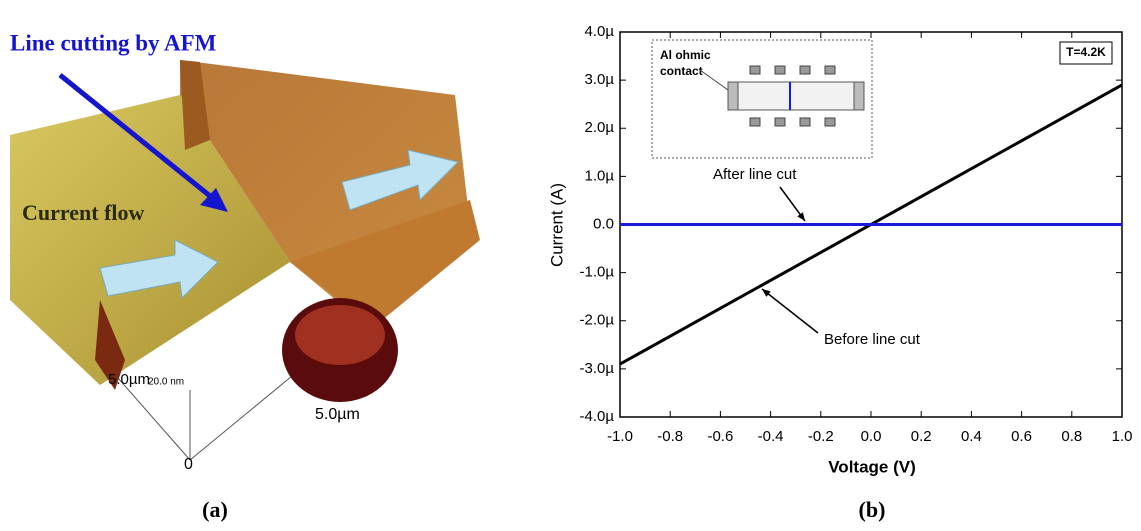 The height and width of the screenshot is (531, 1141). What do you see at coordinates (215, 509) in the screenshot?
I see `caption: (a)` at bounding box center [215, 509].